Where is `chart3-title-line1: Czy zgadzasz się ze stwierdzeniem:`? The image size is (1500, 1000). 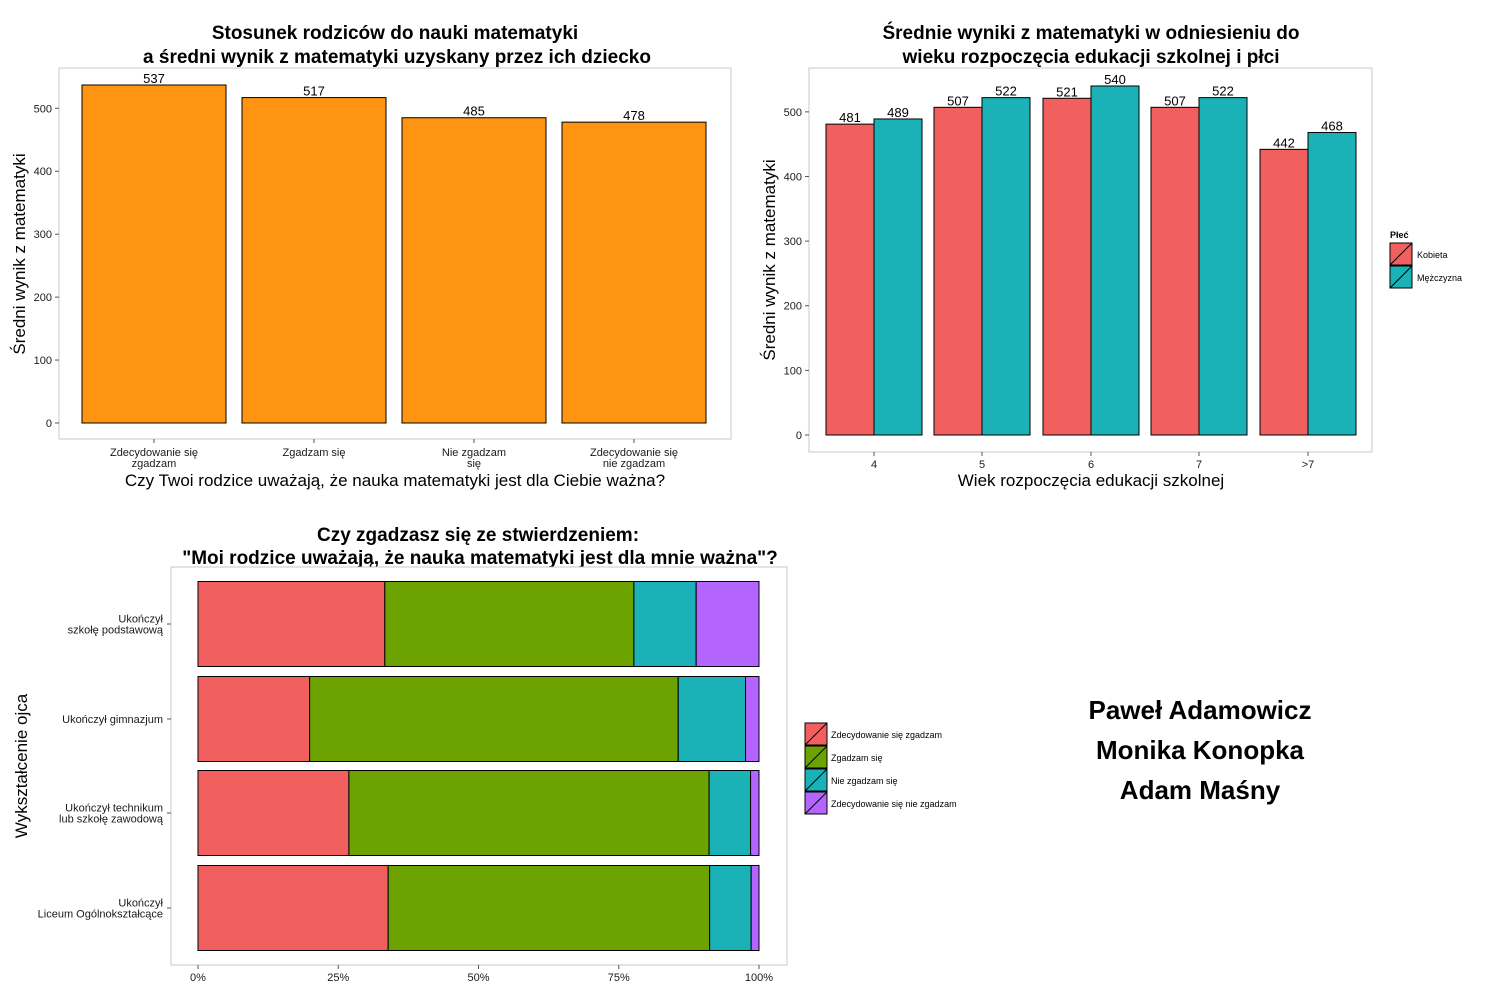
chart3-title-line1: Czy zgadzasz się ze stwierdzeniem: is located at coordinates (478, 535).